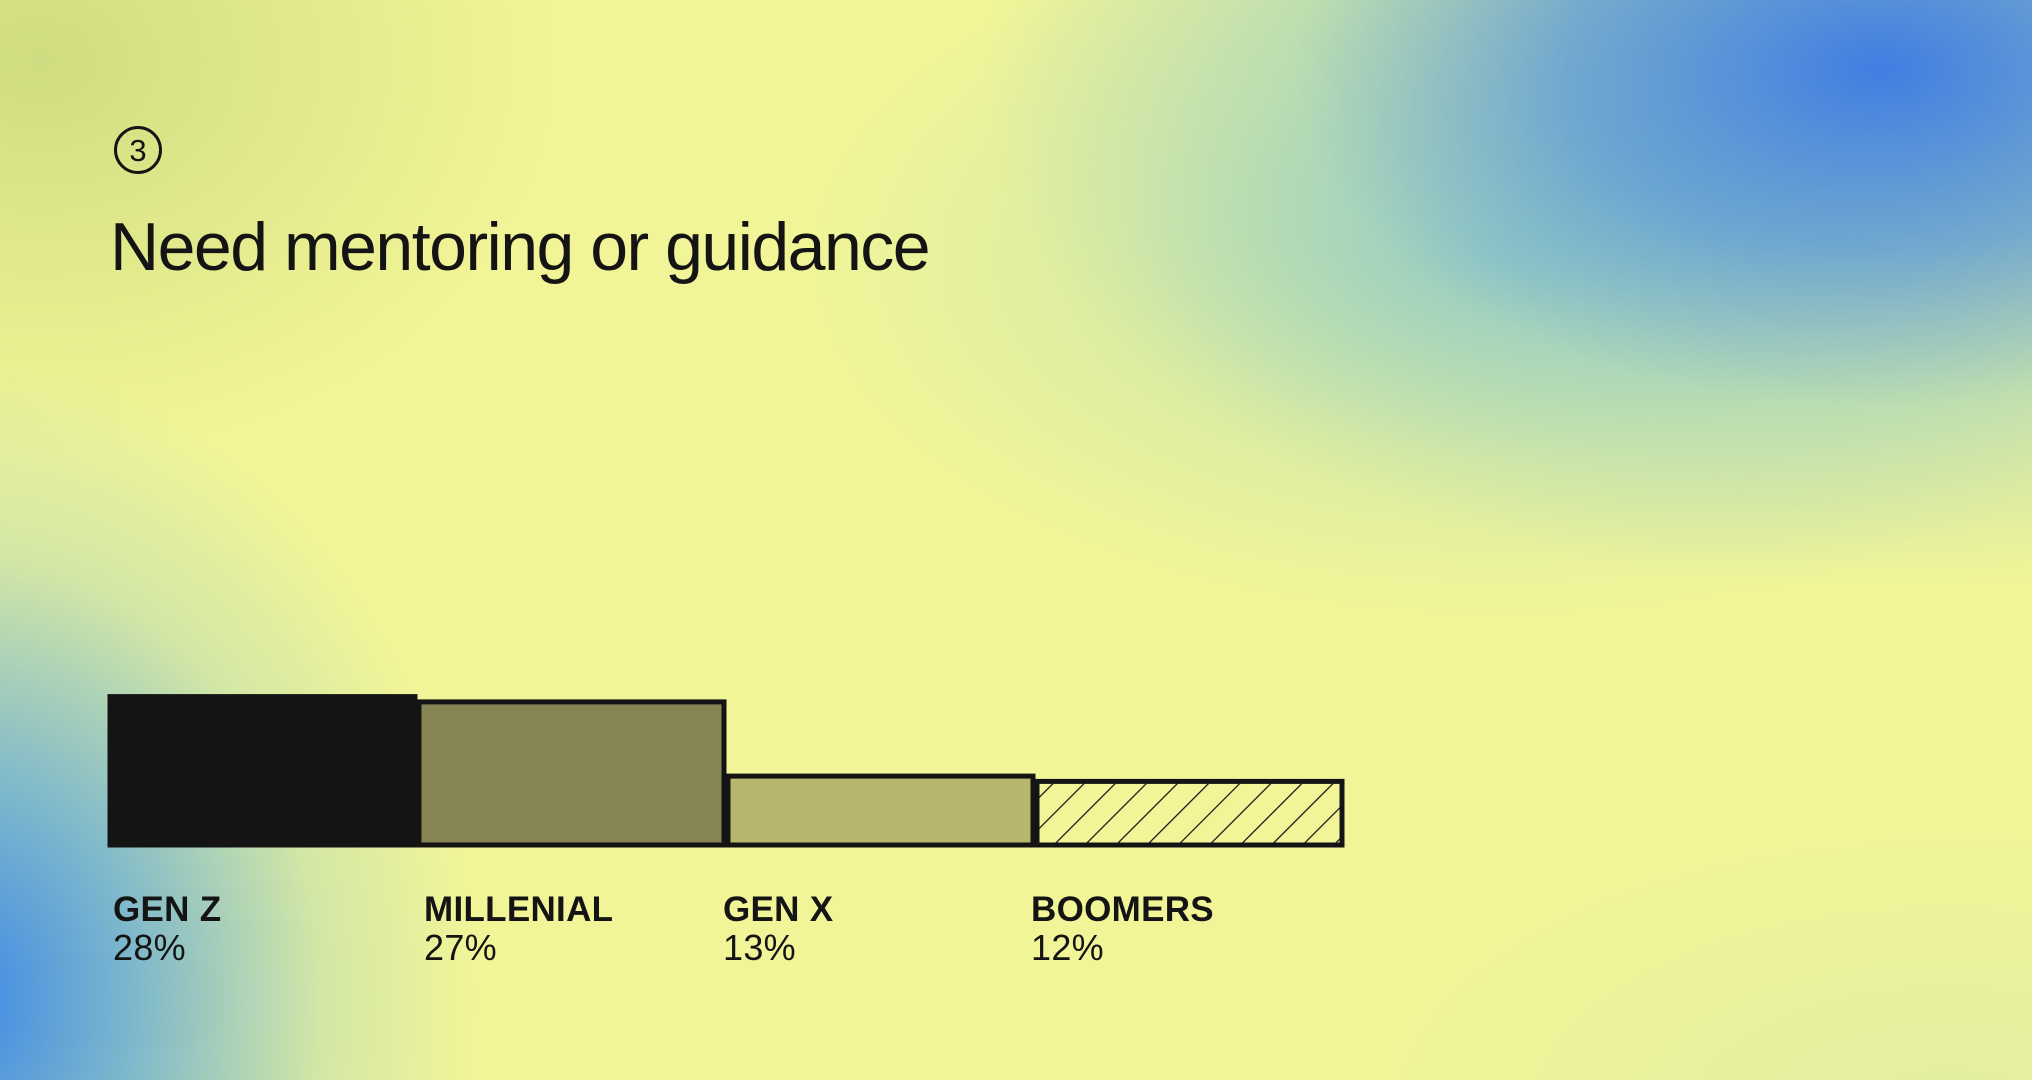 The width and height of the screenshot is (2032, 1080). Describe the element at coordinates (460, 947) in the screenshot. I see `data-label: 27%` at that location.